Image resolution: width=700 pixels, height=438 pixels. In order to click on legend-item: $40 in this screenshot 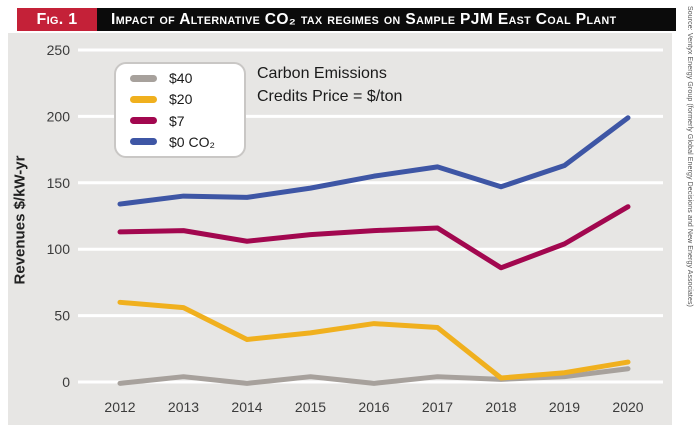, I will do `click(187, 78)`.